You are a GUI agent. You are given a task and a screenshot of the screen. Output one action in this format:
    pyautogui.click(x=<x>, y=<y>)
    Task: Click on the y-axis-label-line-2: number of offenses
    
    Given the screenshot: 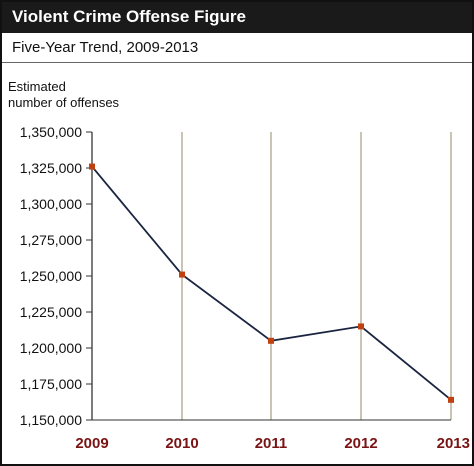 What is the action you would take?
    pyautogui.click(x=64, y=102)
    